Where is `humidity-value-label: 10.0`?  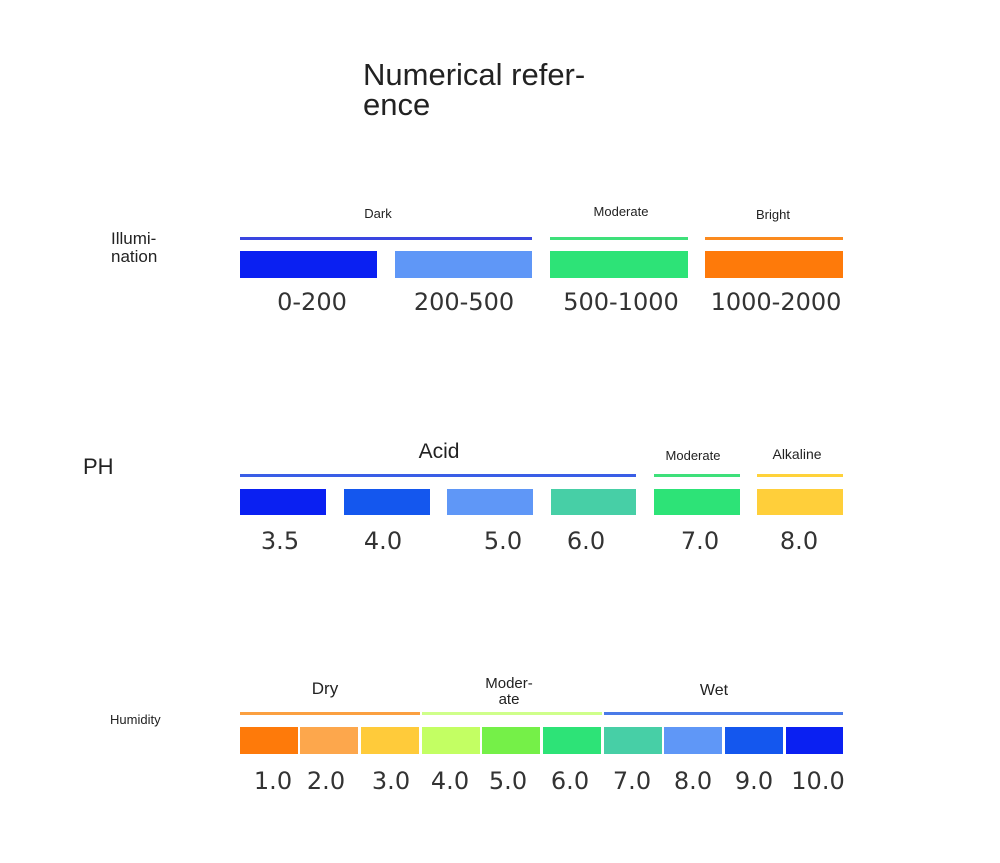
humidity-value-label: 10.0 is located at coordinates (818, 781).